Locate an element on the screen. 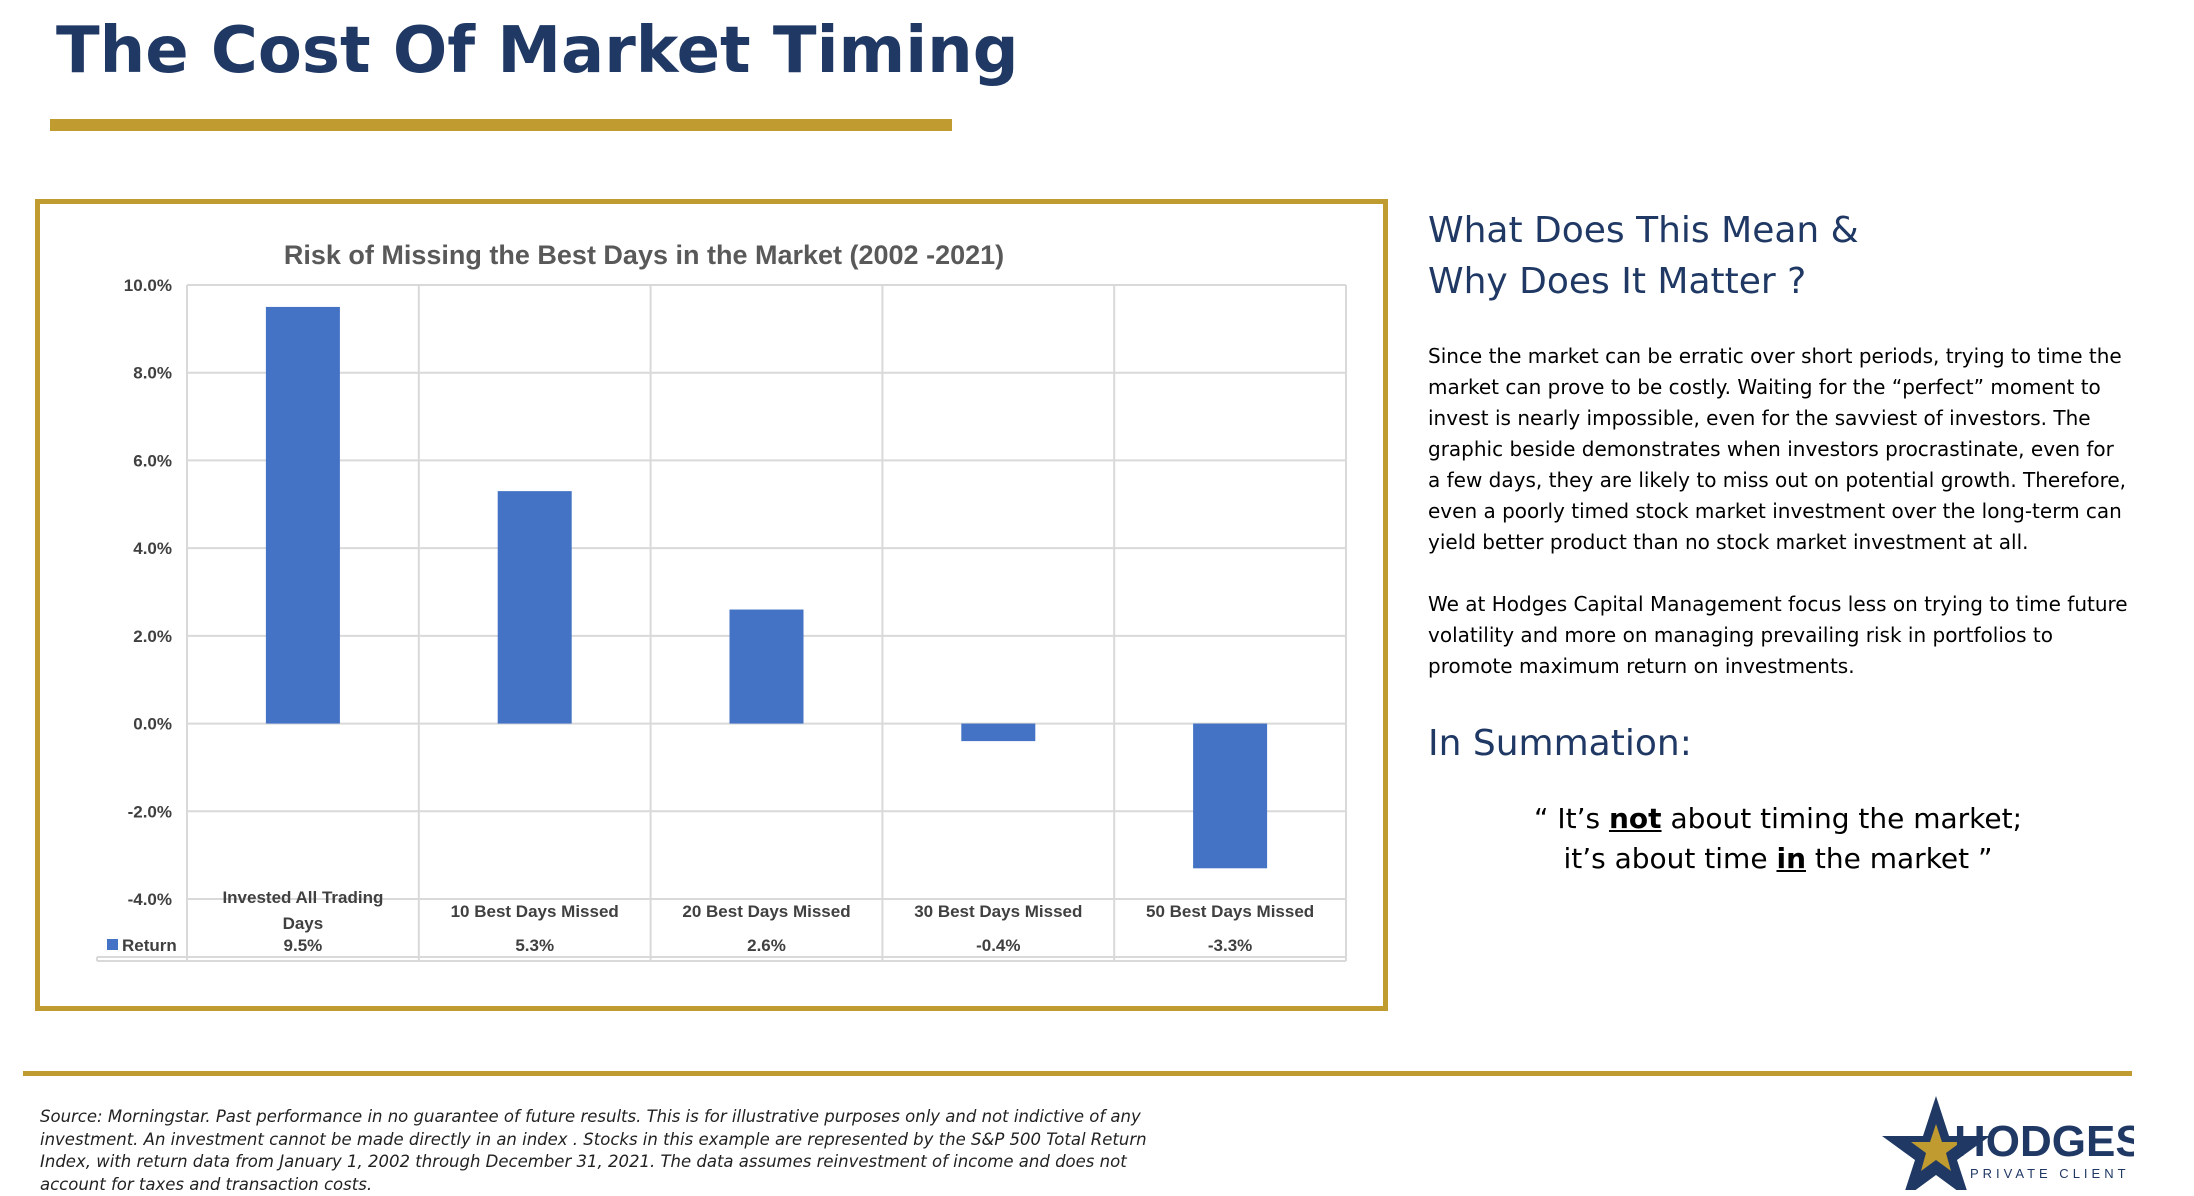 This screenshot has width=2194, height=1196. quote-line-2: it’s about time in the market ” is located at coordinates (1778, 858).